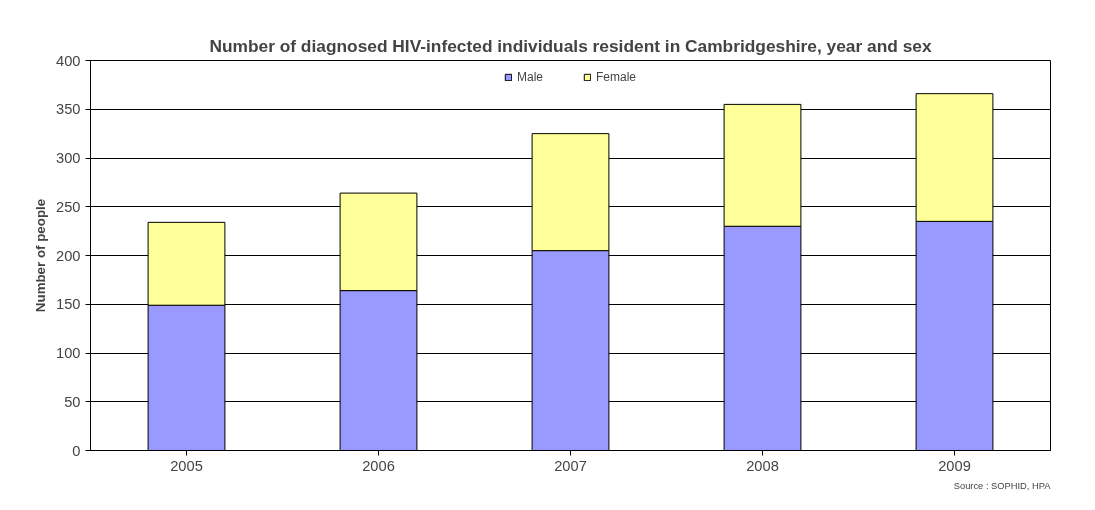  Describe the element at coordinates (68, 109) in the screenshot. I see `y-tick-label: 350` at that location.